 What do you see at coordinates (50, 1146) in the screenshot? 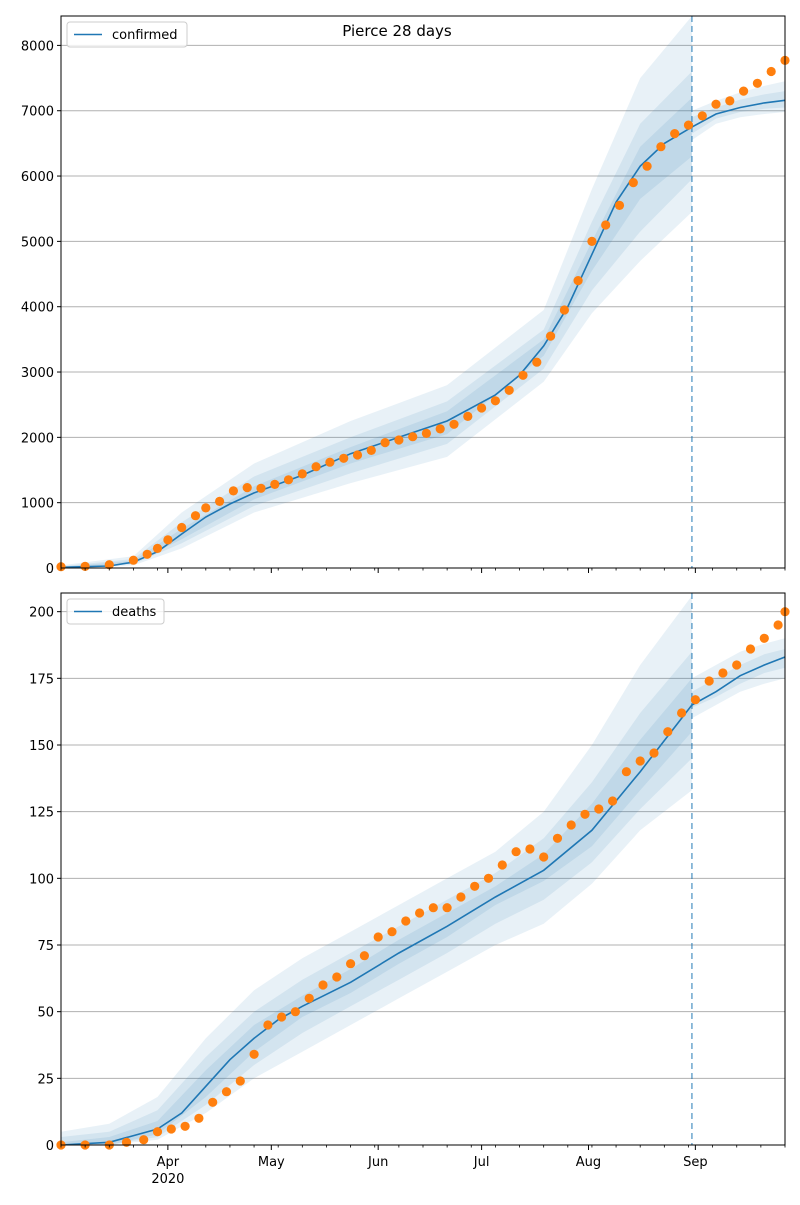
I see `y-tick-label: 0` at bounding box center [50, 1146].